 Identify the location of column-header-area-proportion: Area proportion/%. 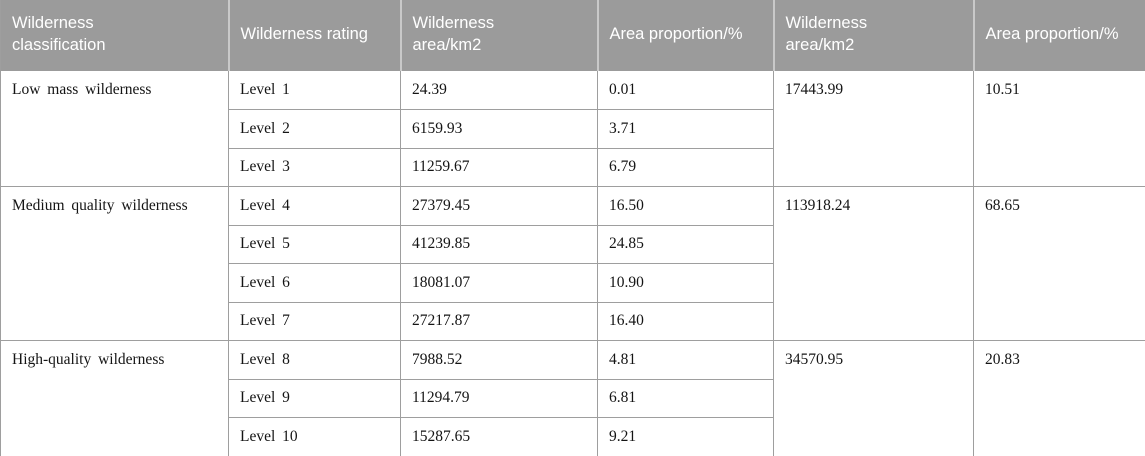
(685, 35).